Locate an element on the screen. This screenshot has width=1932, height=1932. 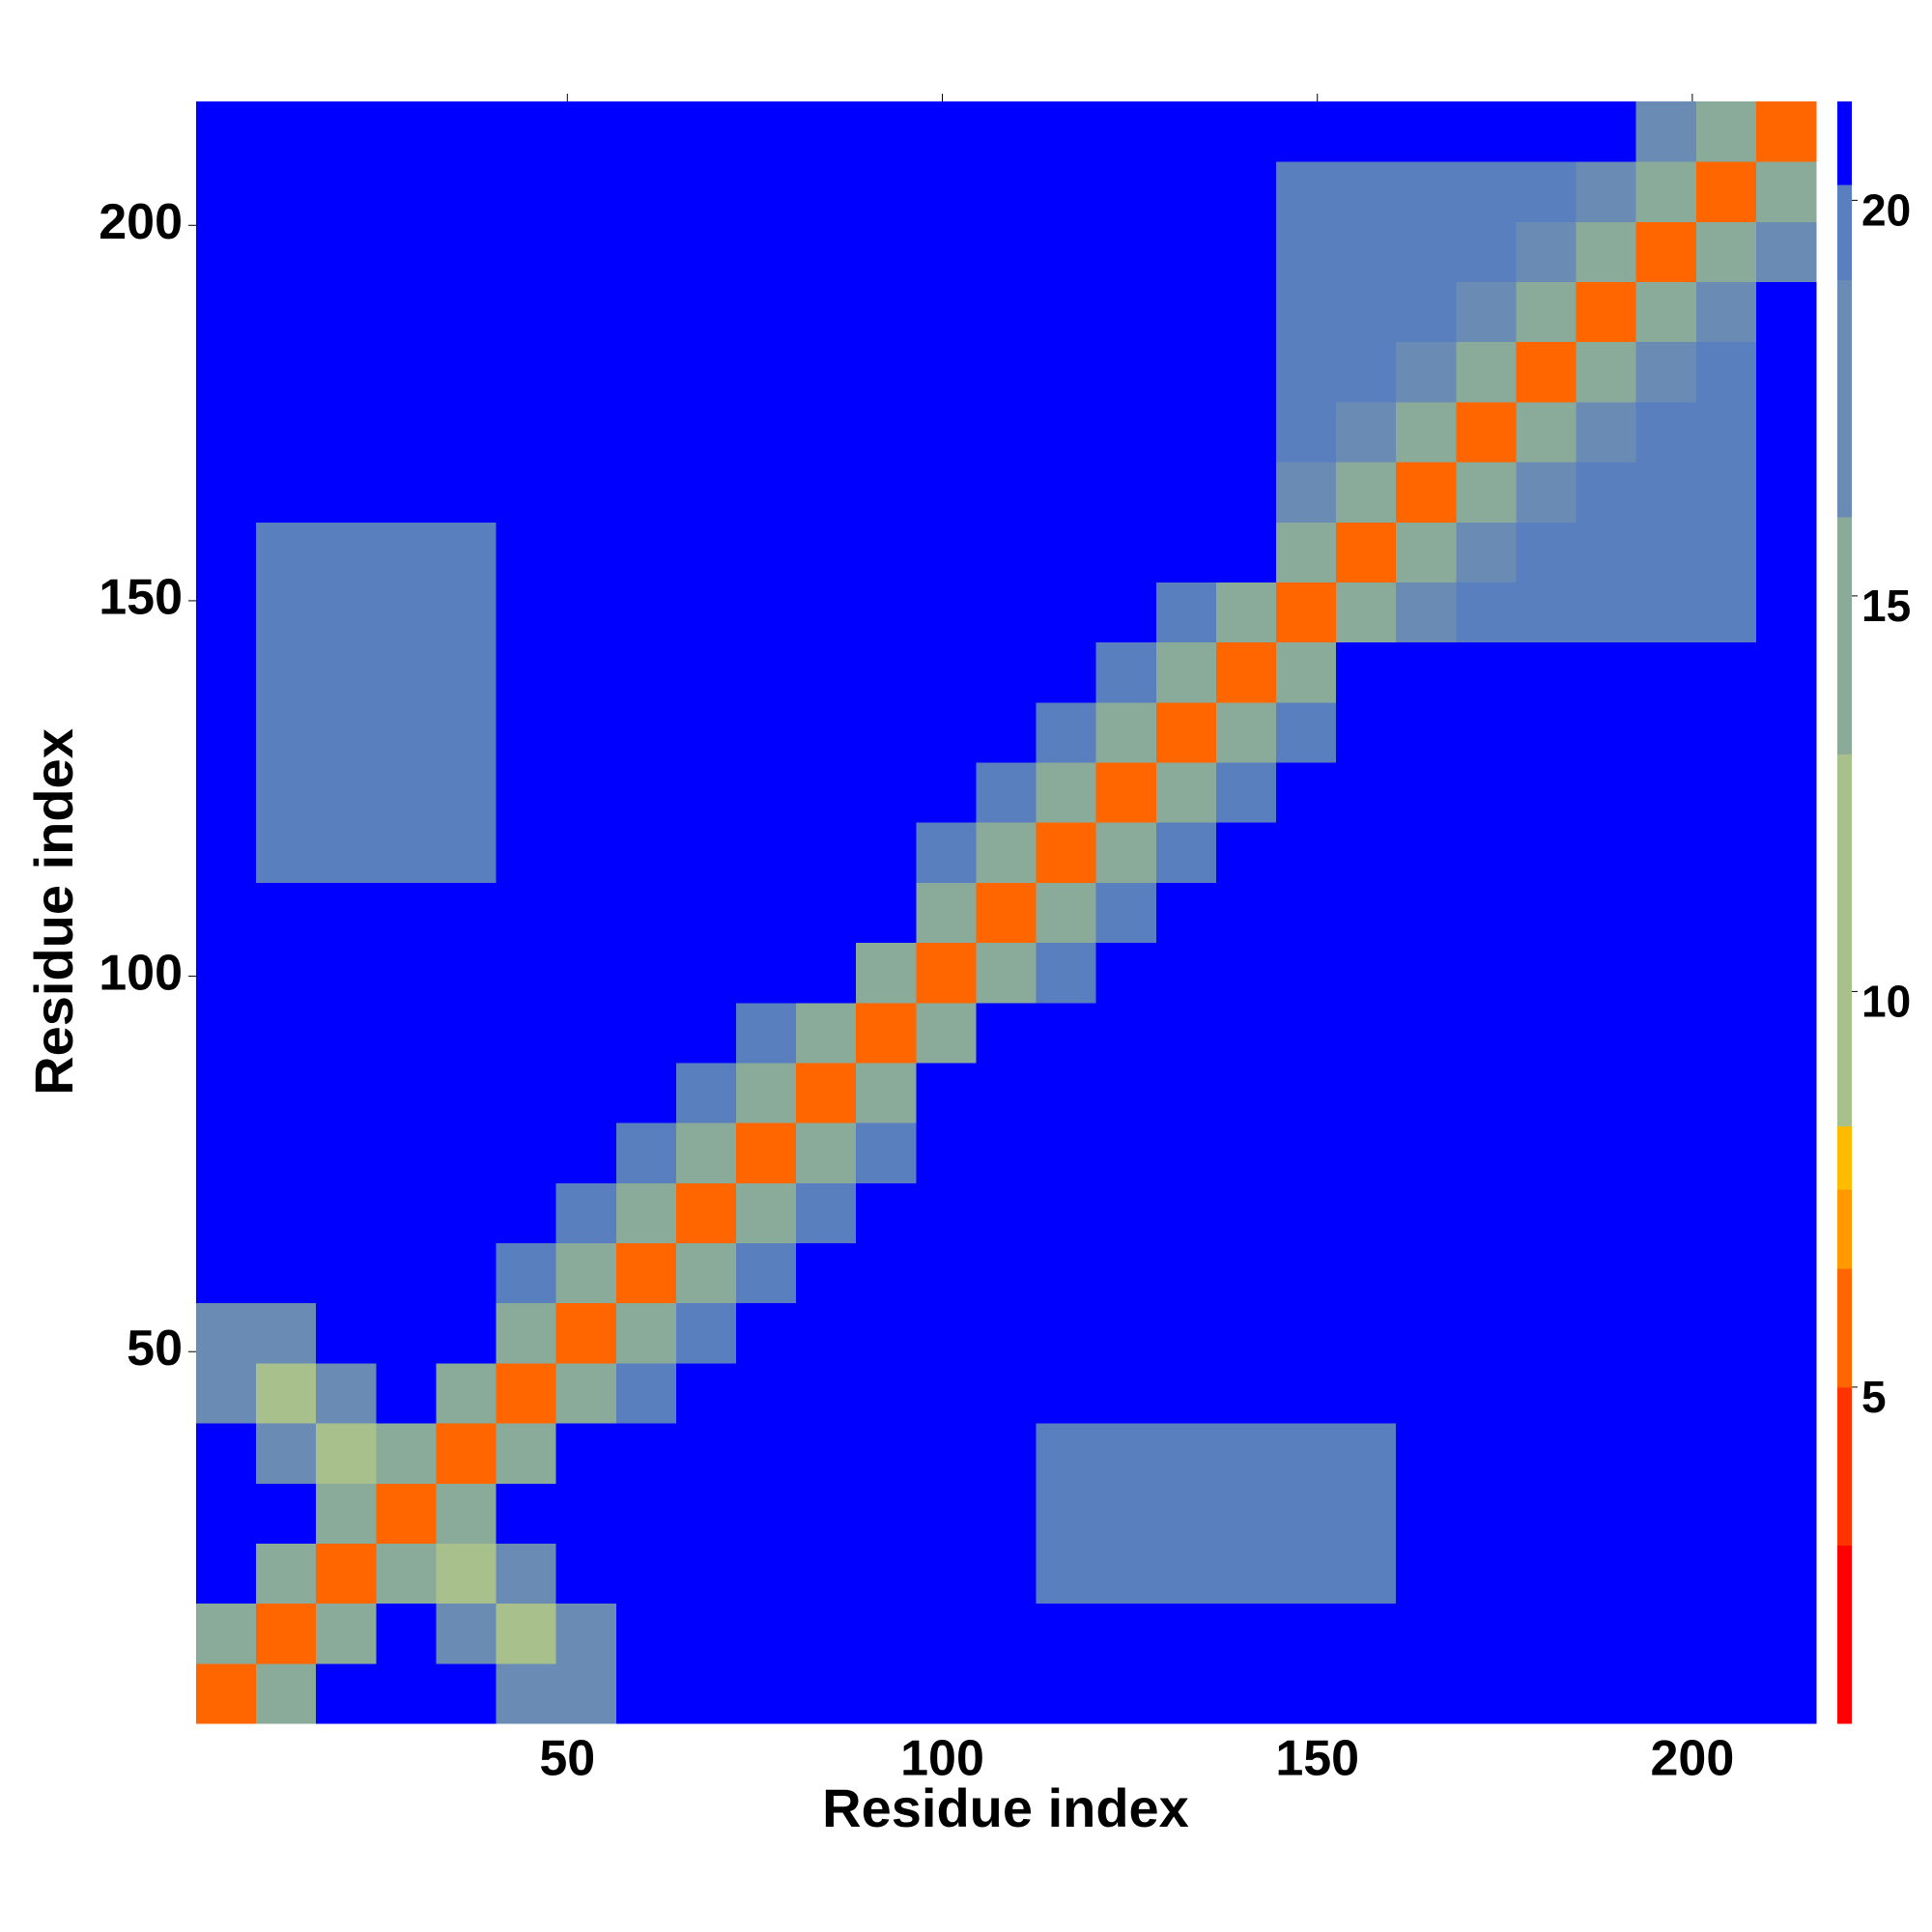
y-tick-label: 200 is located at coordinates (141, 222).